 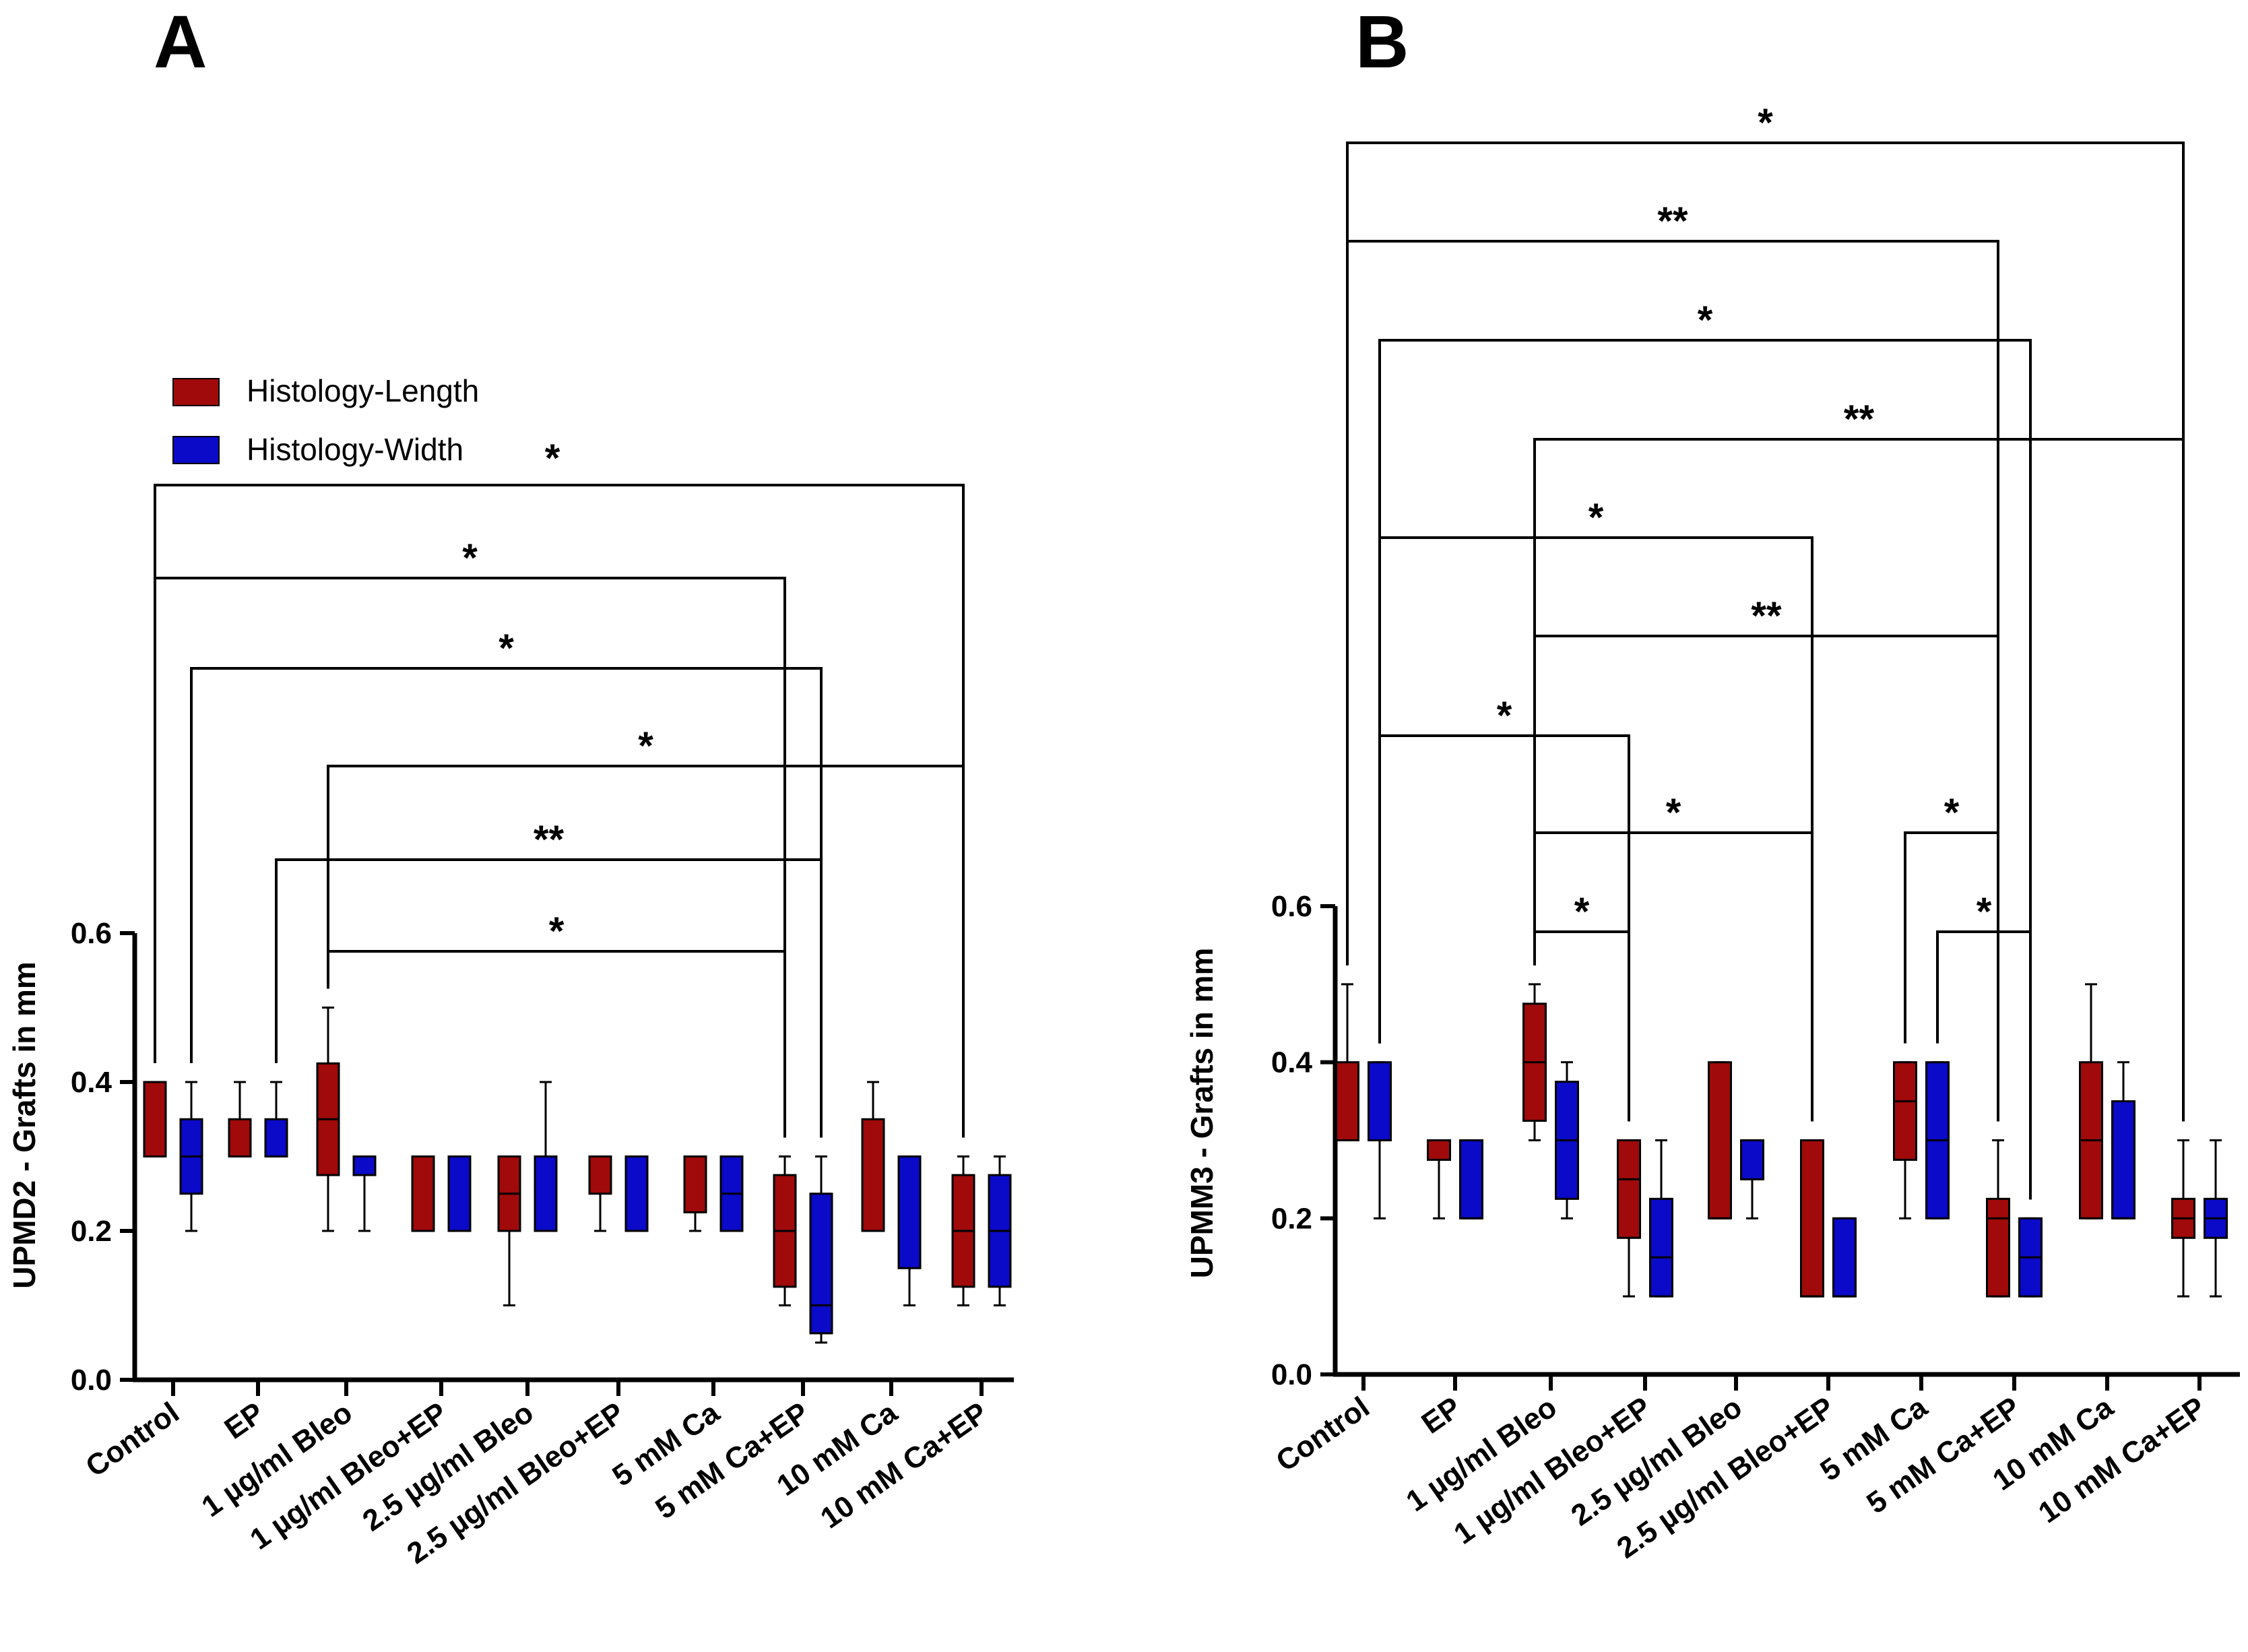 I want to click on panel-b-y-tick-label: 0.2, so click(x=1292, y=1218).